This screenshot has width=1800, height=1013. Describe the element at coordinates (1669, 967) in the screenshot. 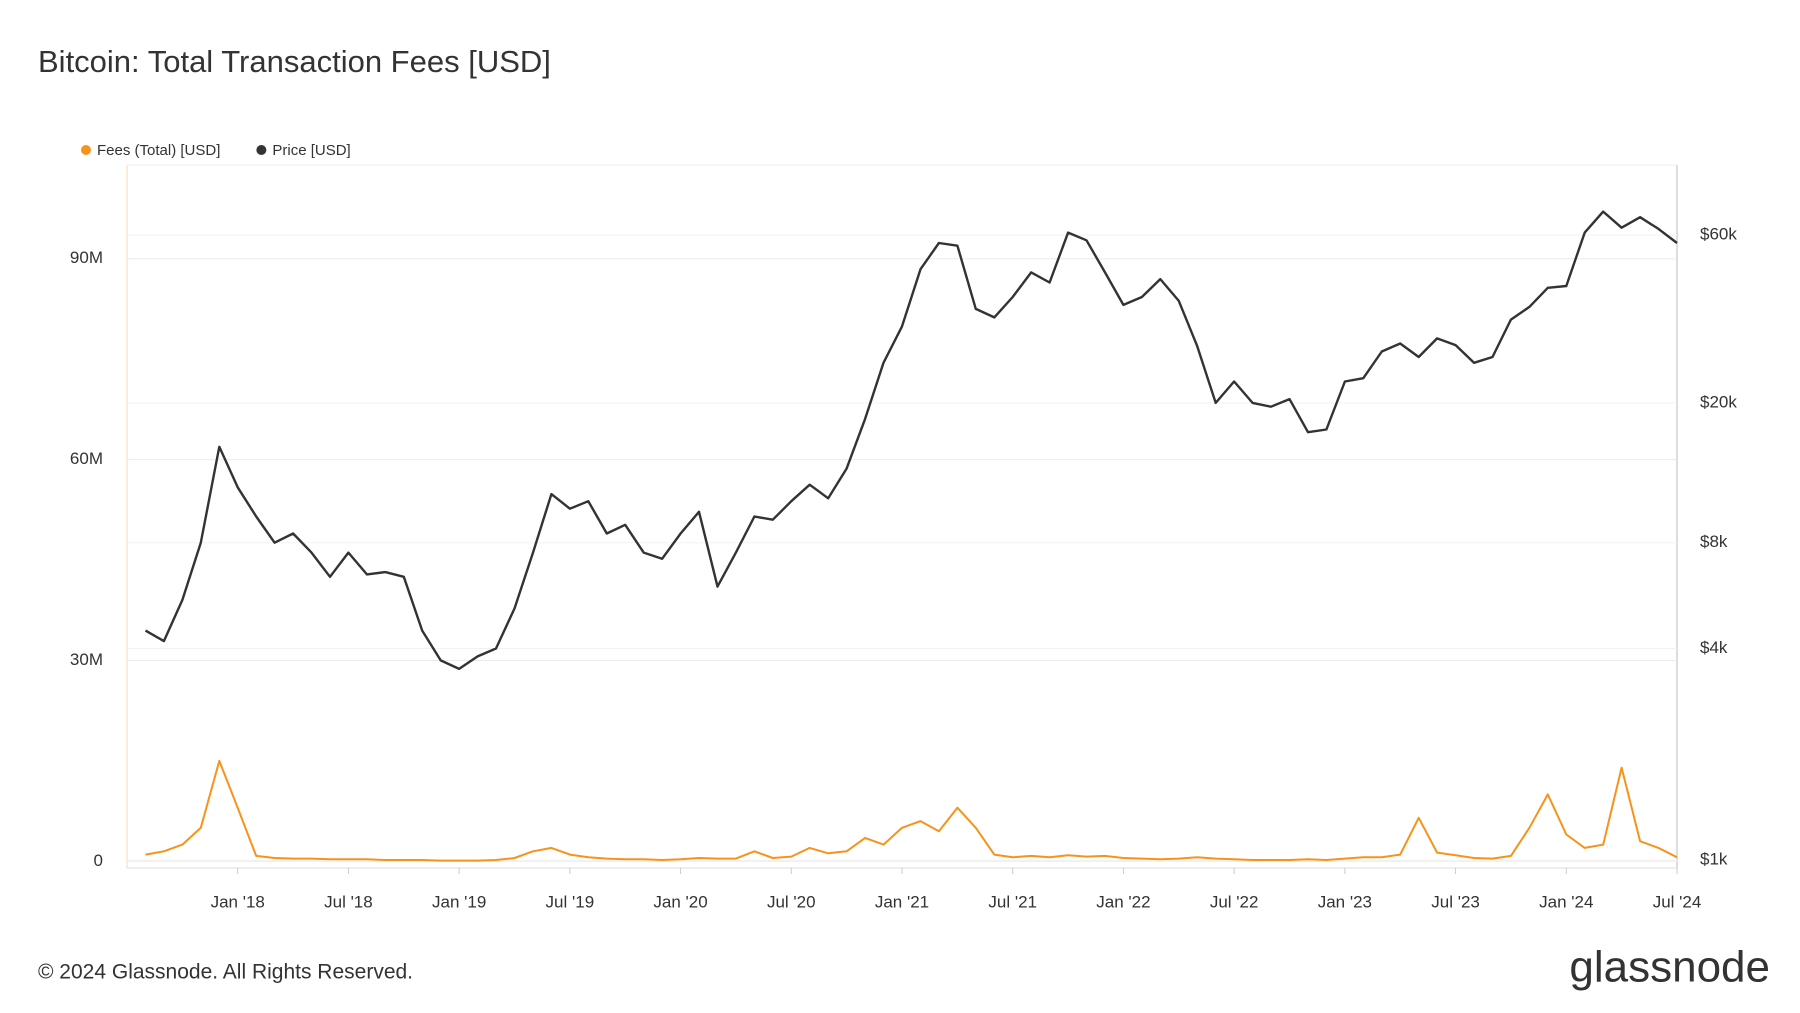

I see `brand-logo: glassnode` at that location.